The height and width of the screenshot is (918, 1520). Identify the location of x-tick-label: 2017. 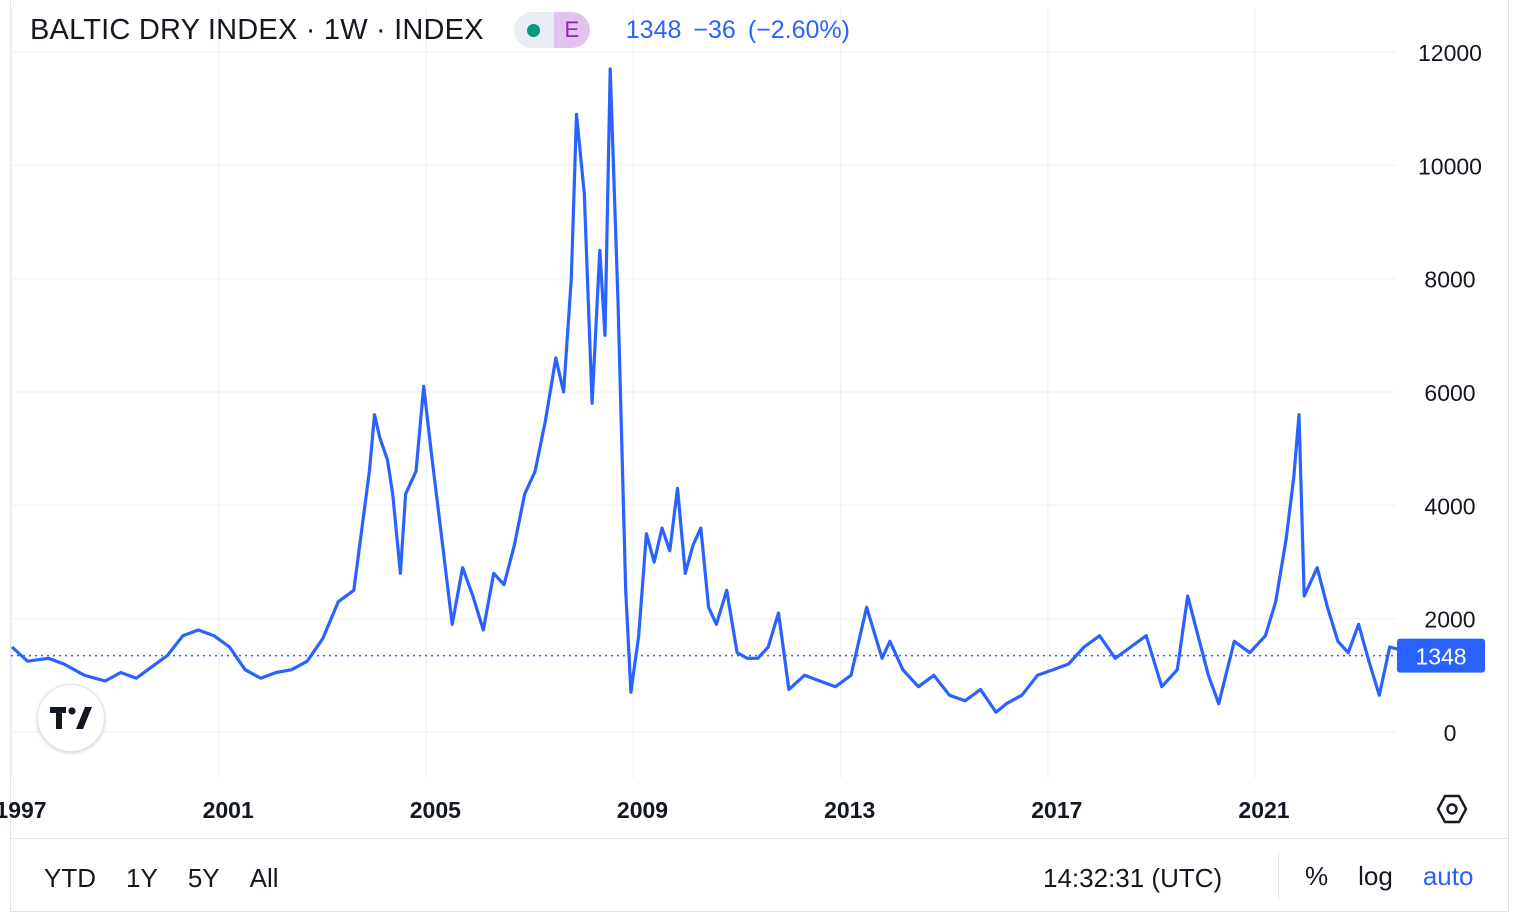
(1056, 810).